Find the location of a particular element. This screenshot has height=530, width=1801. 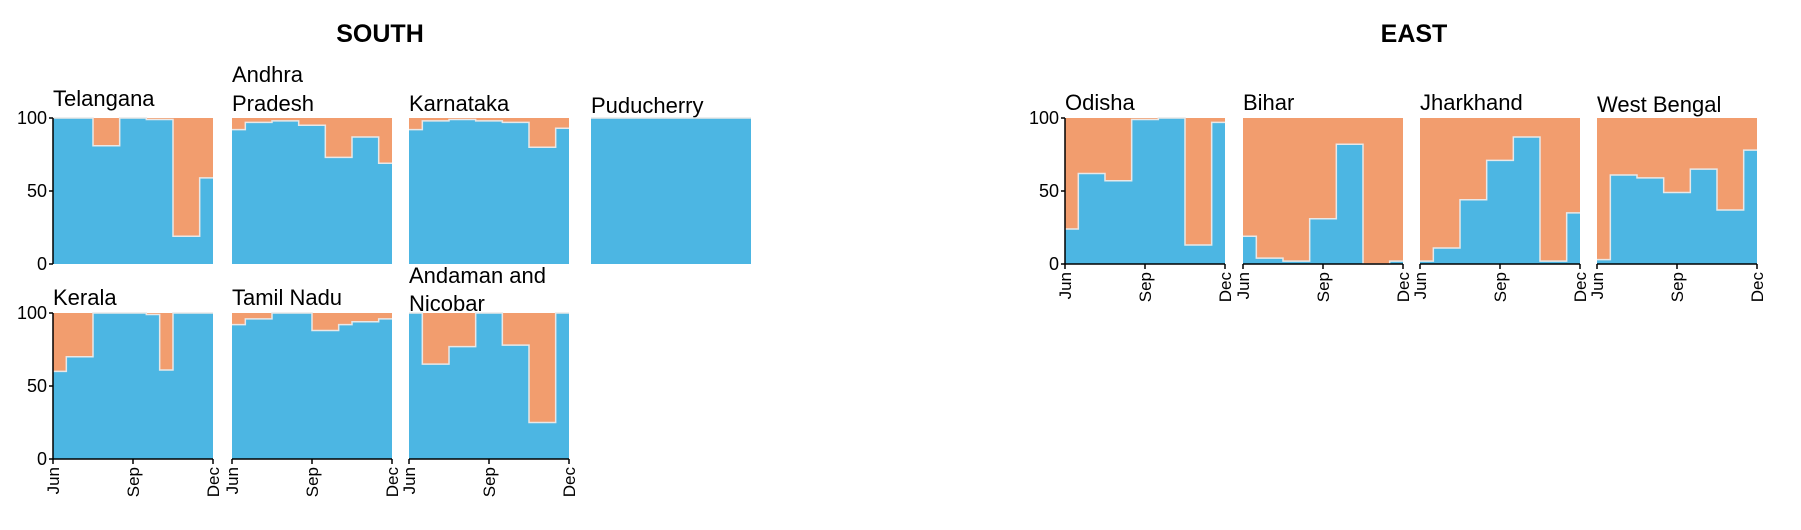

panel-title: Bihar is located at coordinates (1268, 102).